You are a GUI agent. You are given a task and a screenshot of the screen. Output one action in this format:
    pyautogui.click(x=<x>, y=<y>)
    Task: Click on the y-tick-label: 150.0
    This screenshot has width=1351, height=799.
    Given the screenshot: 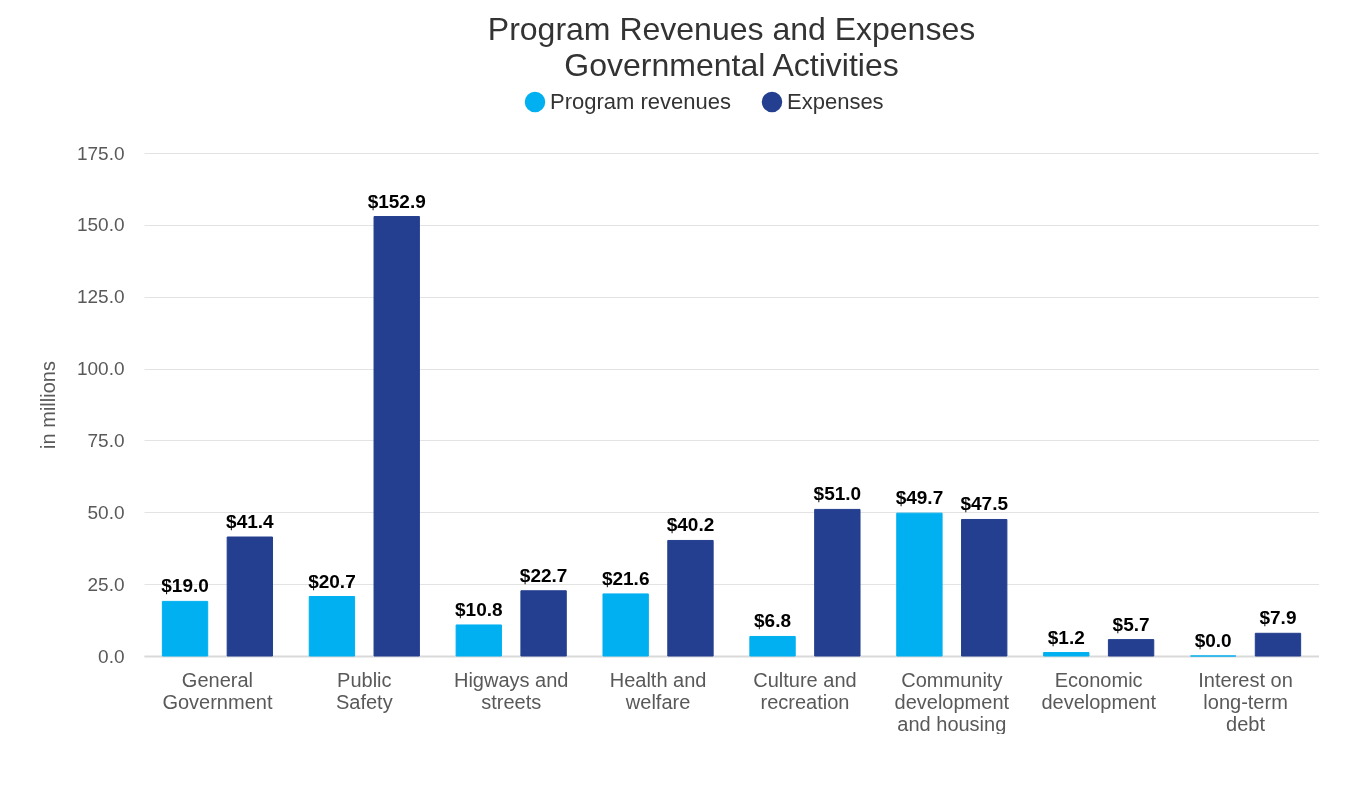 What is the action you would take?
    pyautogui.click(x=100, y=225)
    